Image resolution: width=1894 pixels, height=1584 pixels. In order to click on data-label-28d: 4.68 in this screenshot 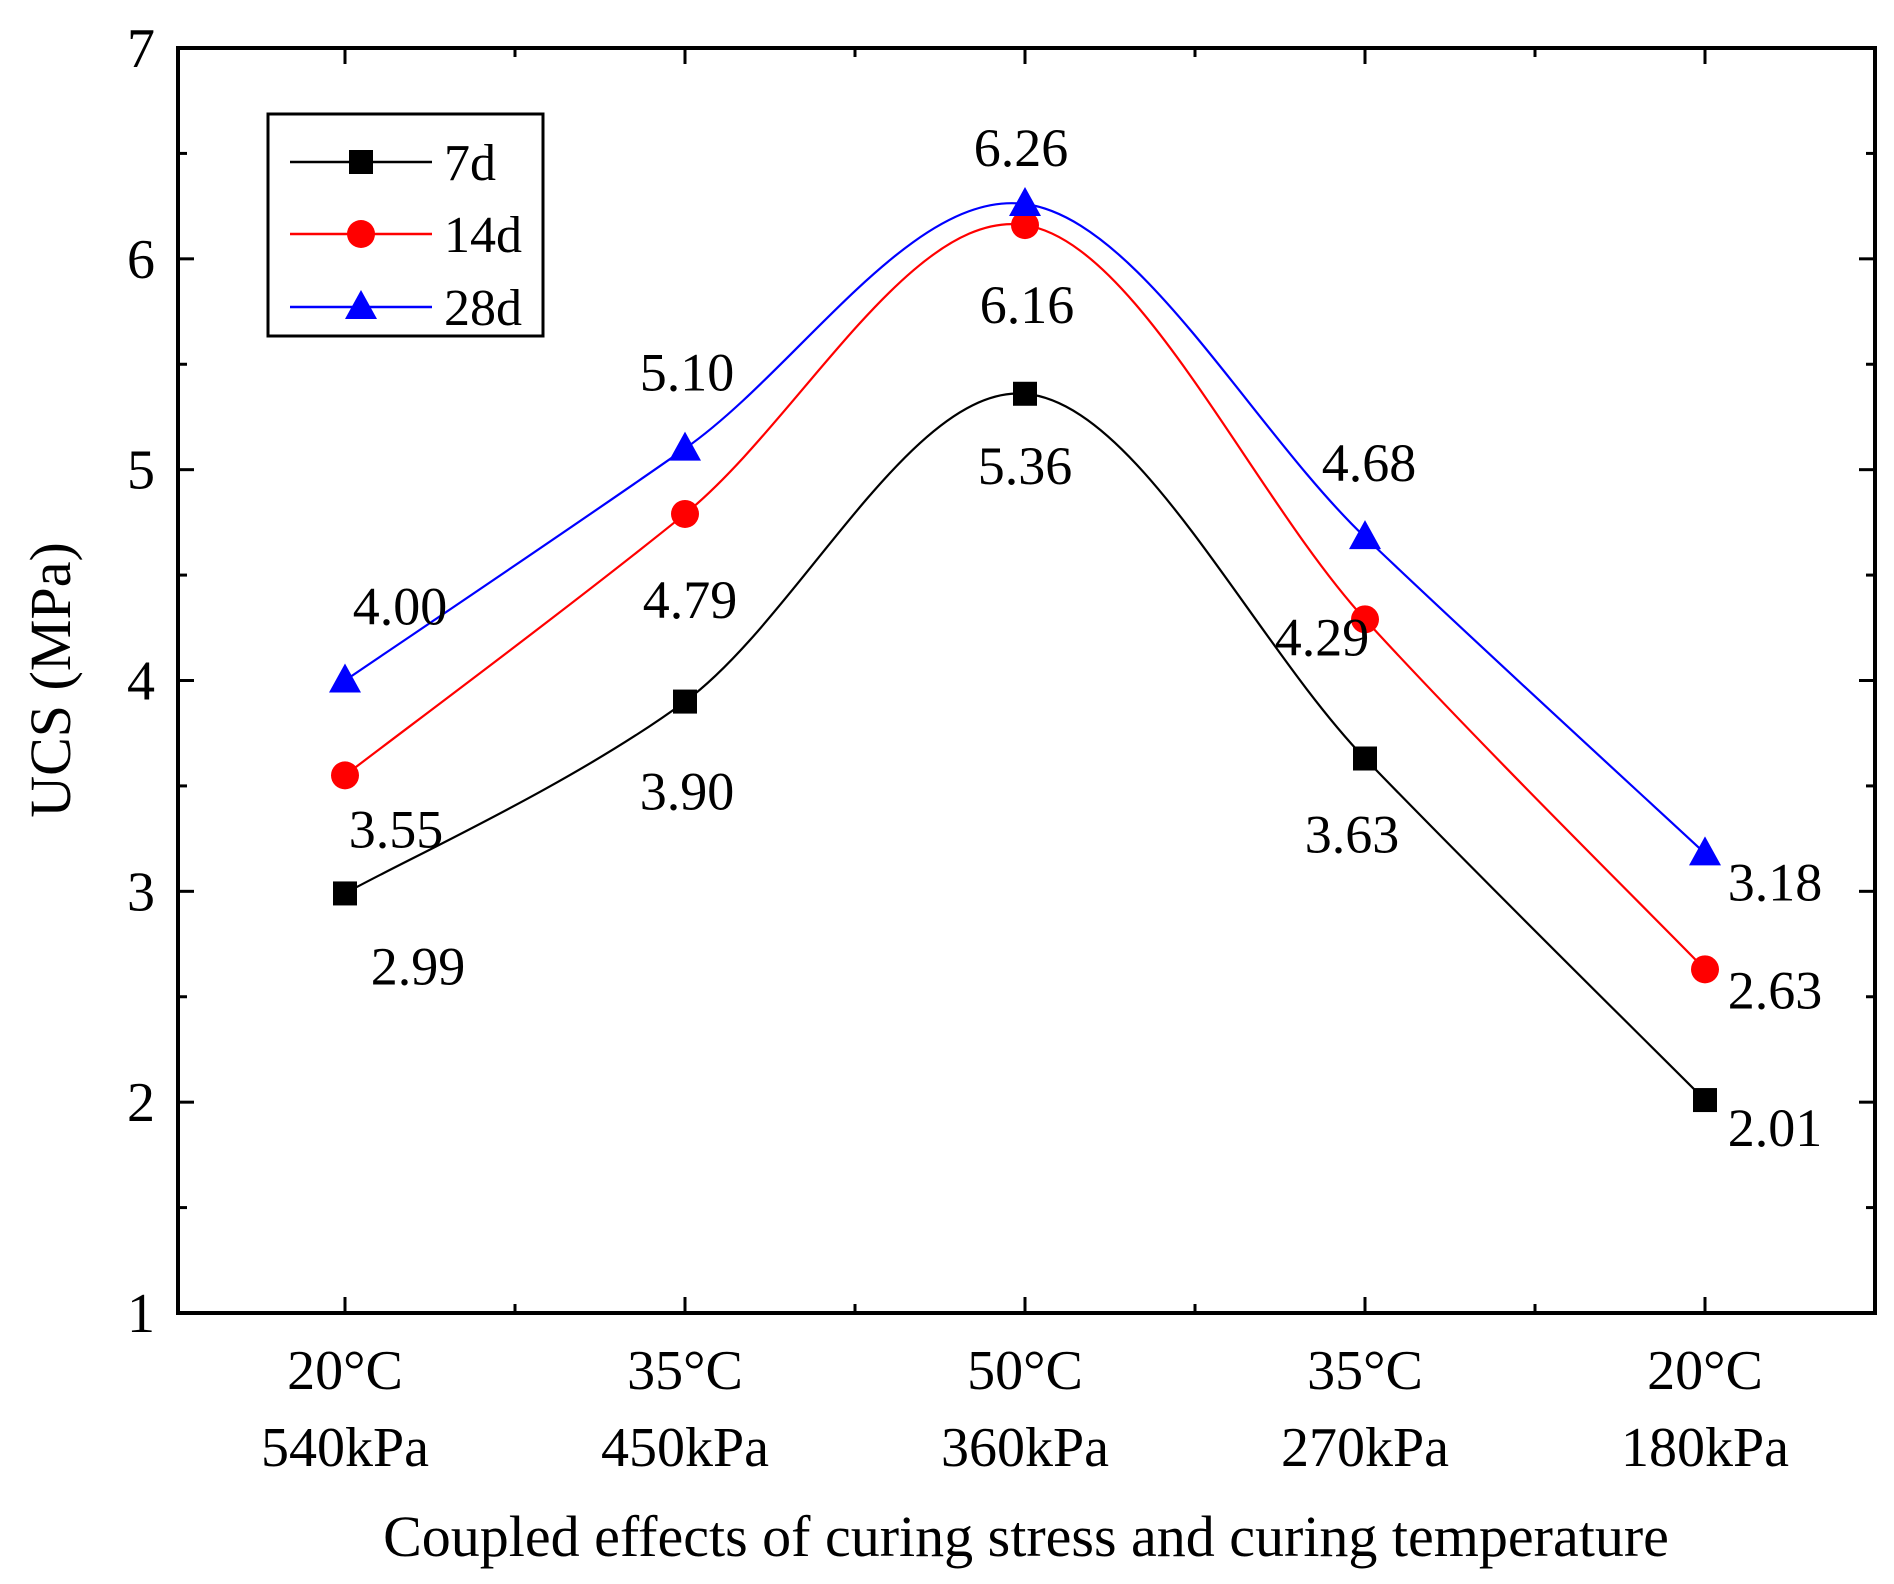, I will do `click(1369, 463)`.